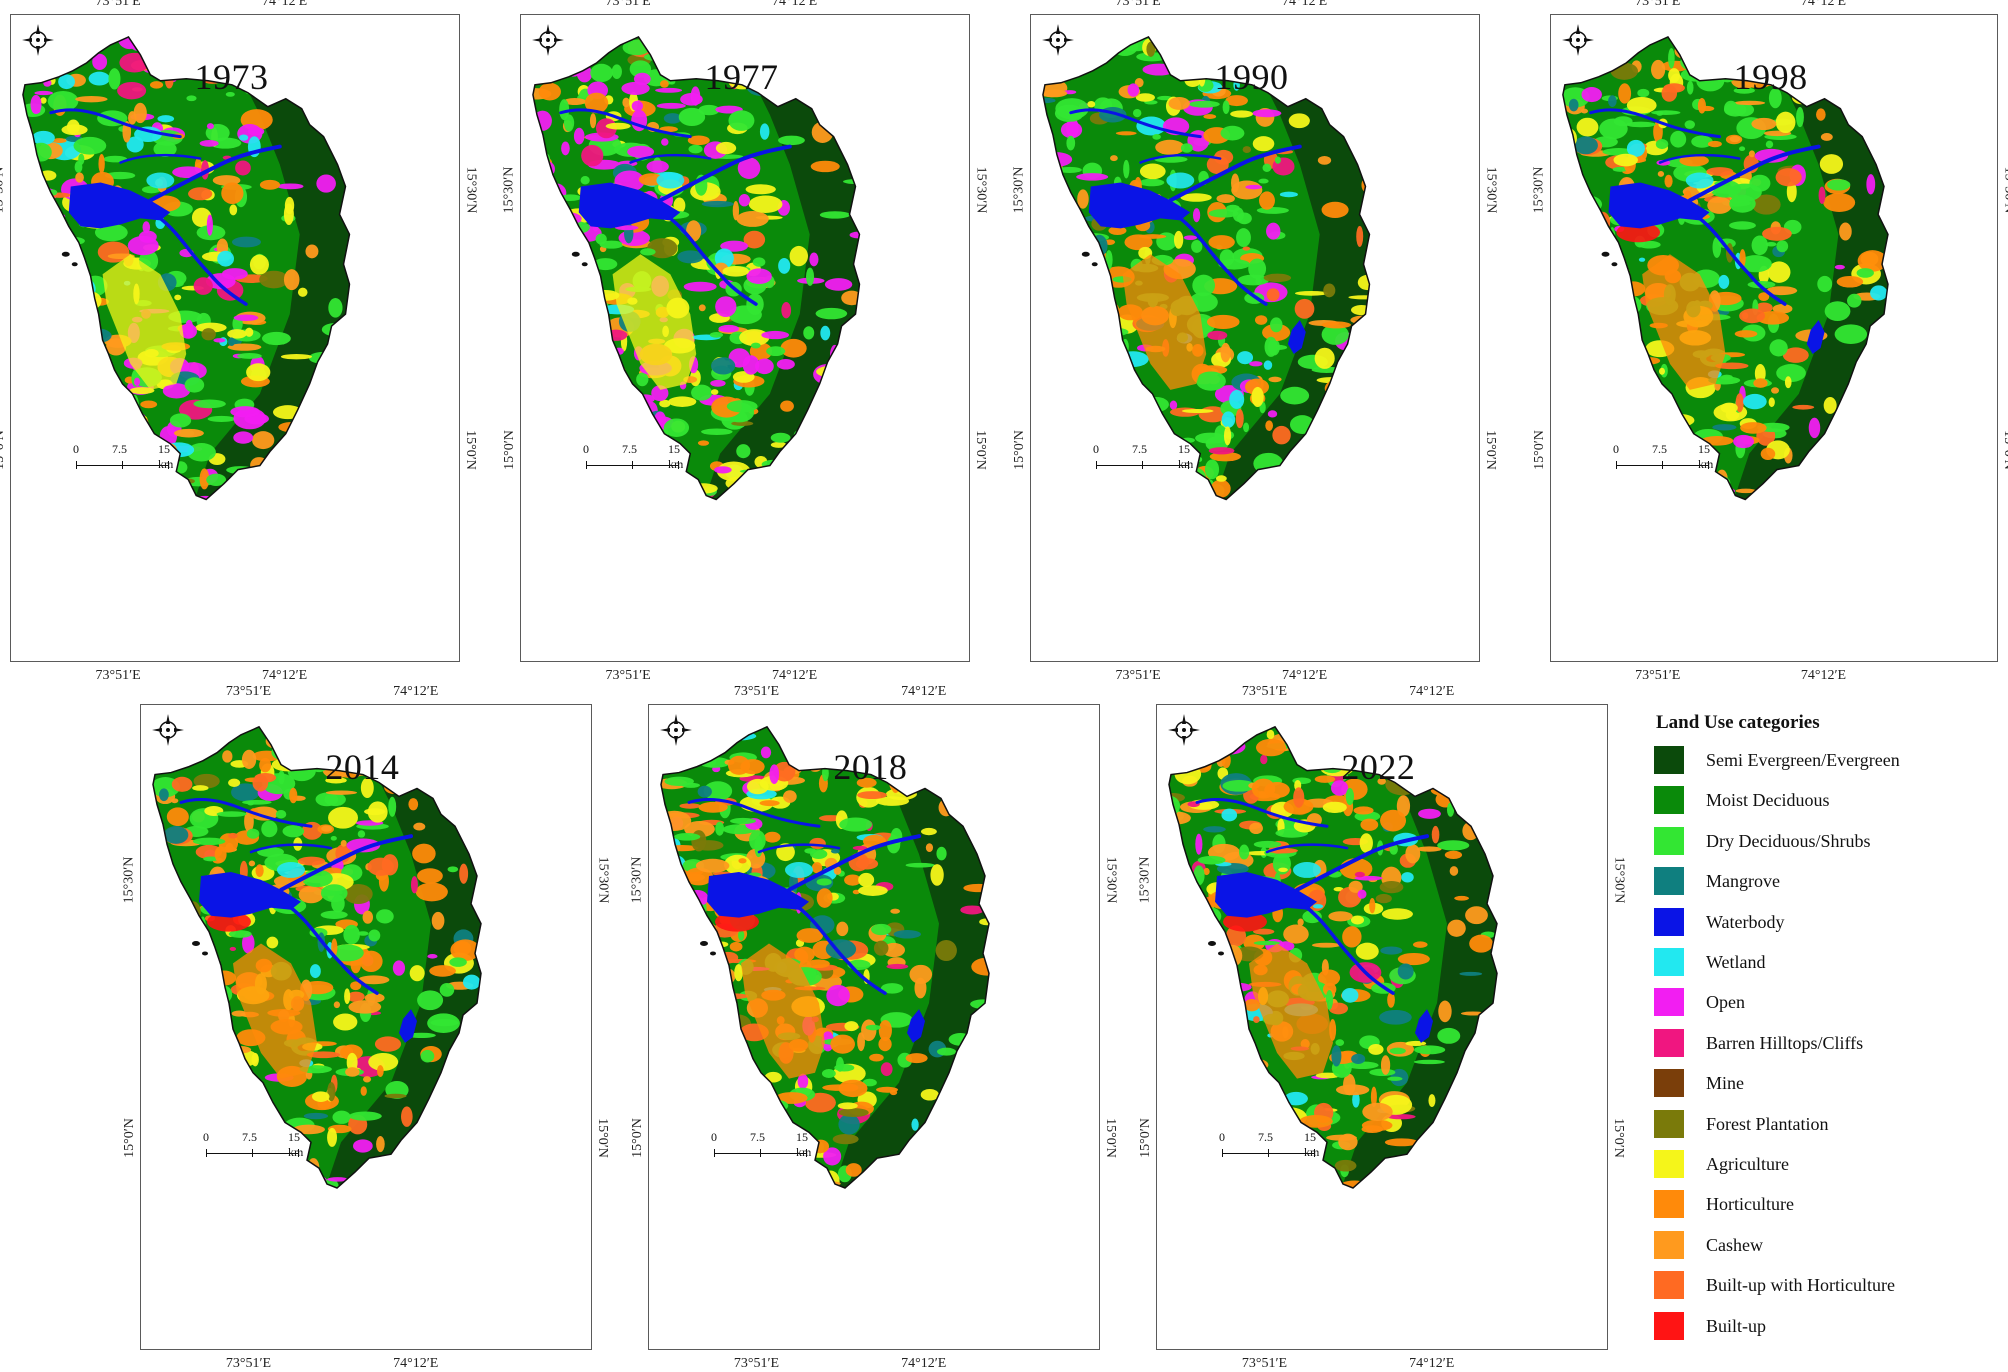 The width and height of the screenshot is (2008, 1372). I want to click on longitude-label-bottom-right: 74°12′E, so click(924, 1363).